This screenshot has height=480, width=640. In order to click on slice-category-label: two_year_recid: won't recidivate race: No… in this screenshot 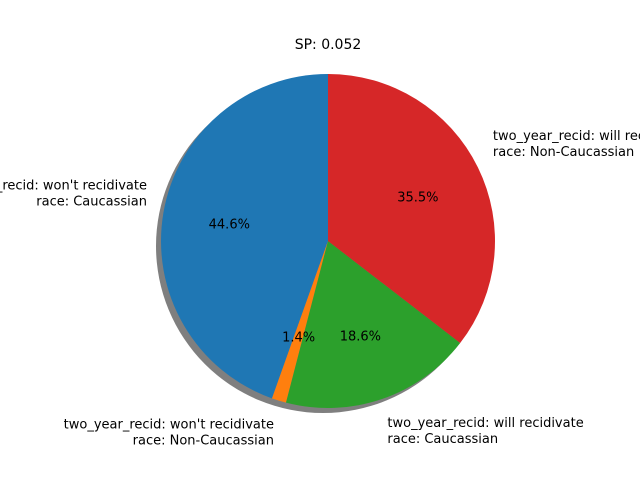, I will do `click(169, 433)`.